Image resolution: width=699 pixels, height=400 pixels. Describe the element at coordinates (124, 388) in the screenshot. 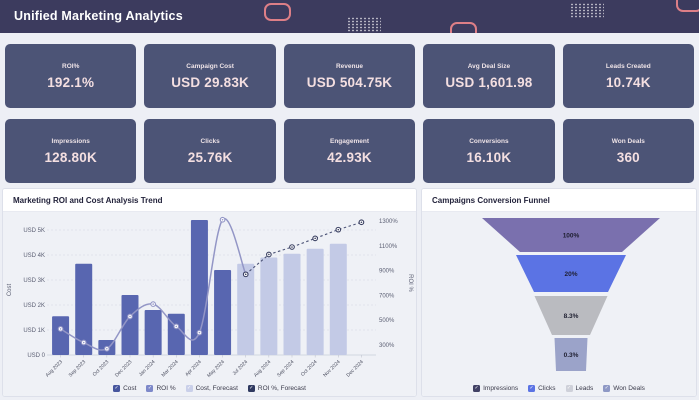

I see `legend-item-cost: ✓ Cost` at that location.